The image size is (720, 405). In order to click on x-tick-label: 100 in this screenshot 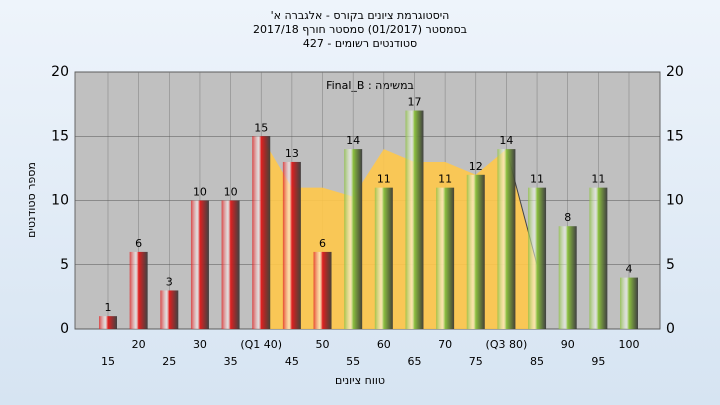, I will do `click(629, 344)`.